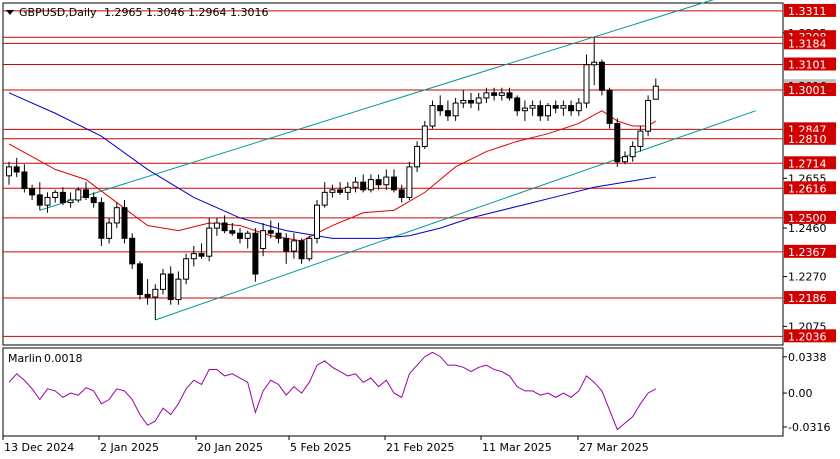  I want to click on indicator-value: 0.0018, so click(63, 358).